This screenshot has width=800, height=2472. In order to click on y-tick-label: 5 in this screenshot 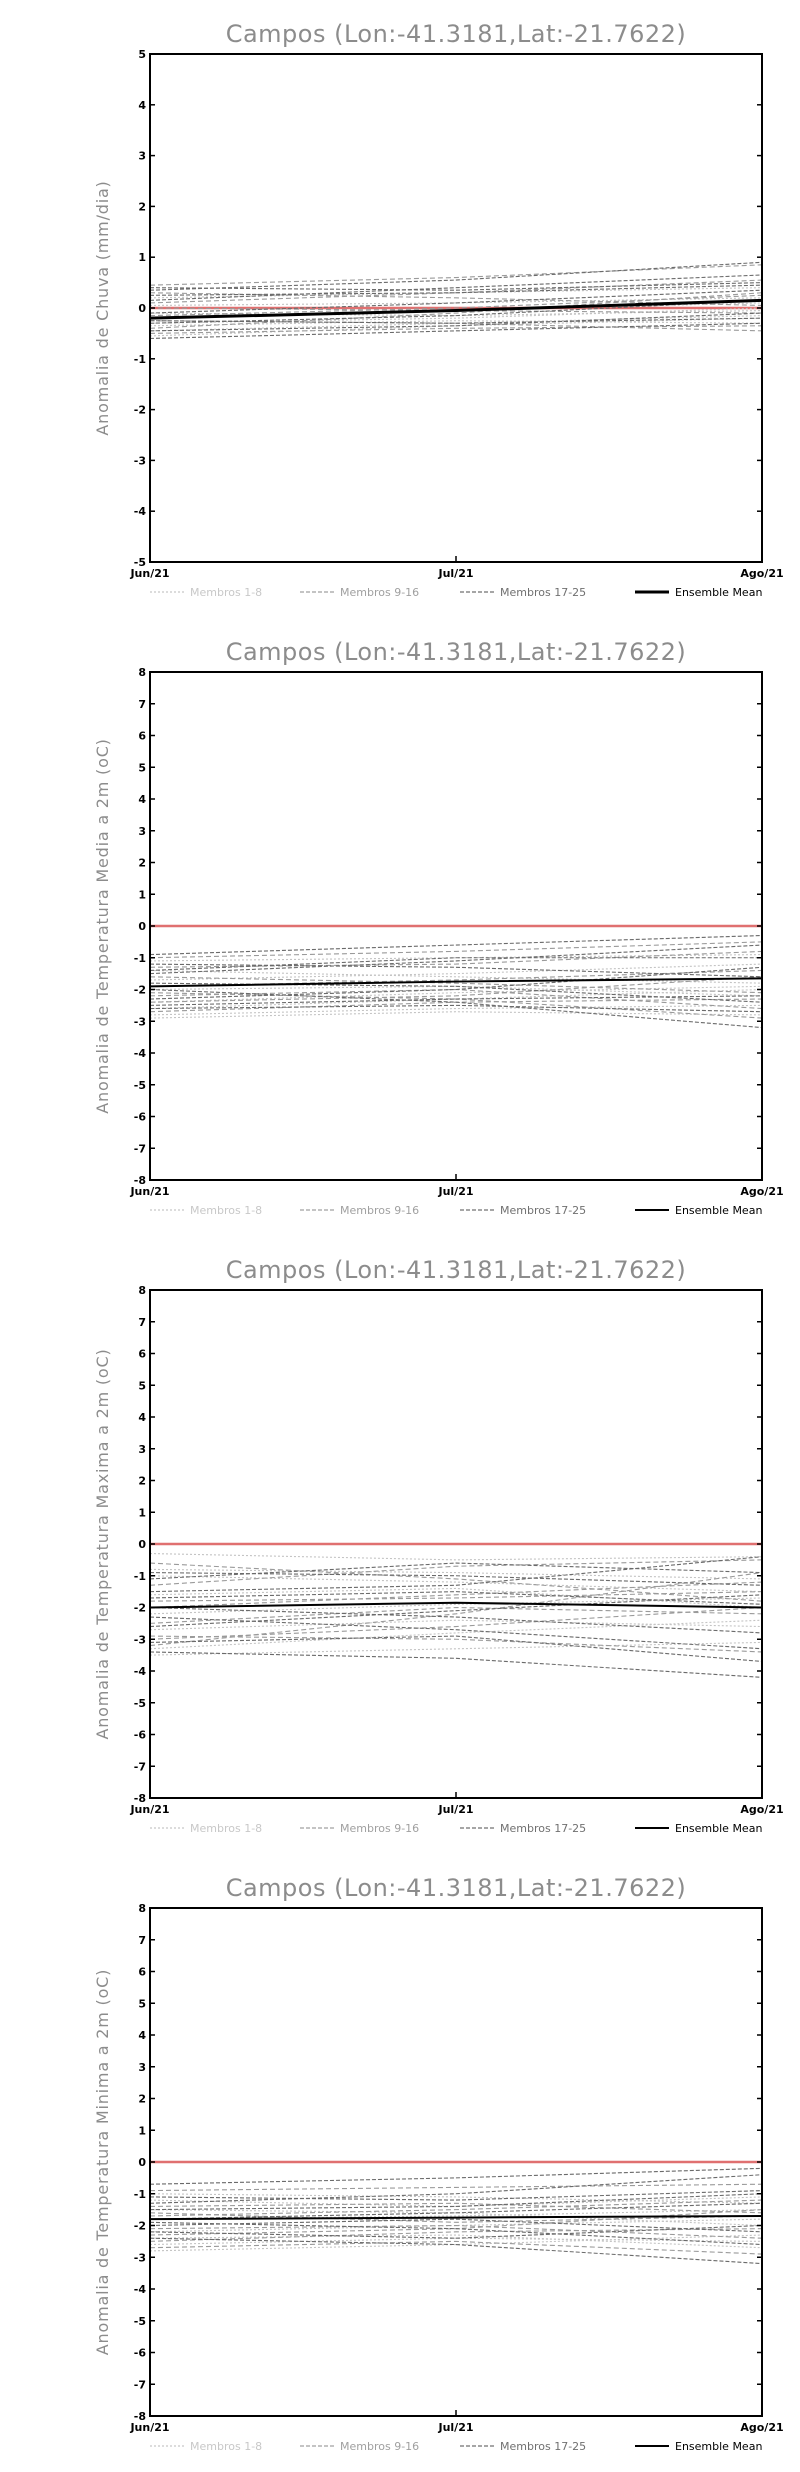, I will do `click(142, 1385)`.